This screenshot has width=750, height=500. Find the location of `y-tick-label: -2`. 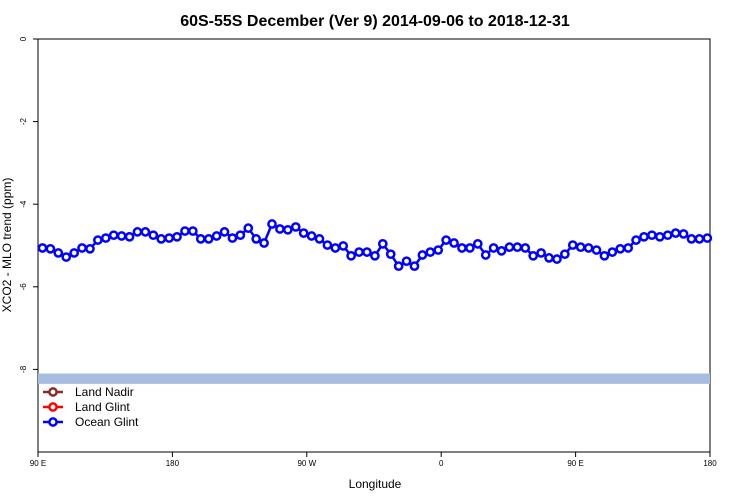

y-tick-label: -2 is located at coordinates (23, 121).